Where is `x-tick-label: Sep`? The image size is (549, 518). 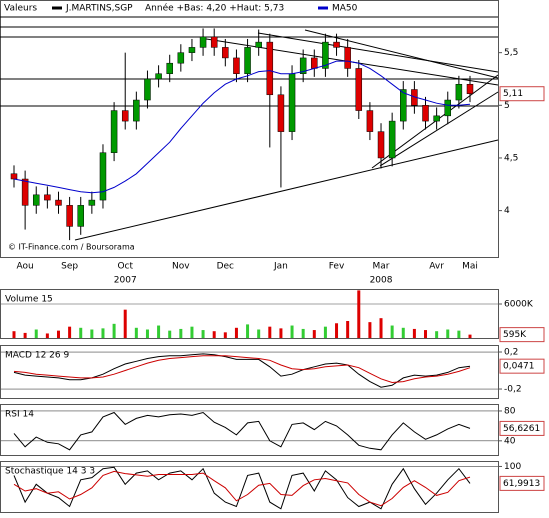 x-tick-label: Sep is located at coordinates (69, 267).